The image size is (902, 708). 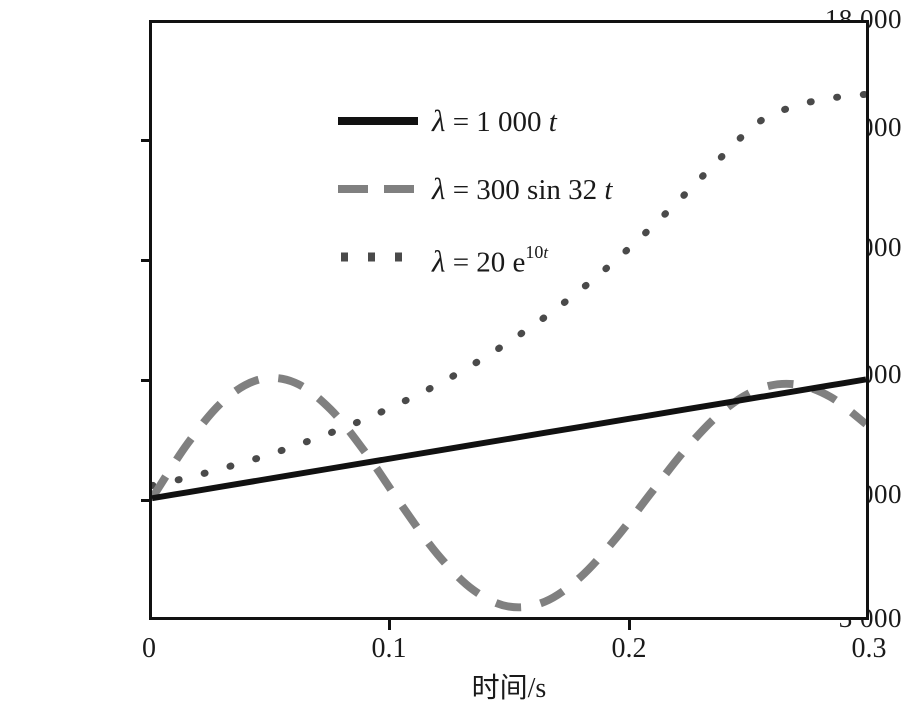 I want to click on legend-item-linear: λ = 1 000 t, so click(x=475, y=121).